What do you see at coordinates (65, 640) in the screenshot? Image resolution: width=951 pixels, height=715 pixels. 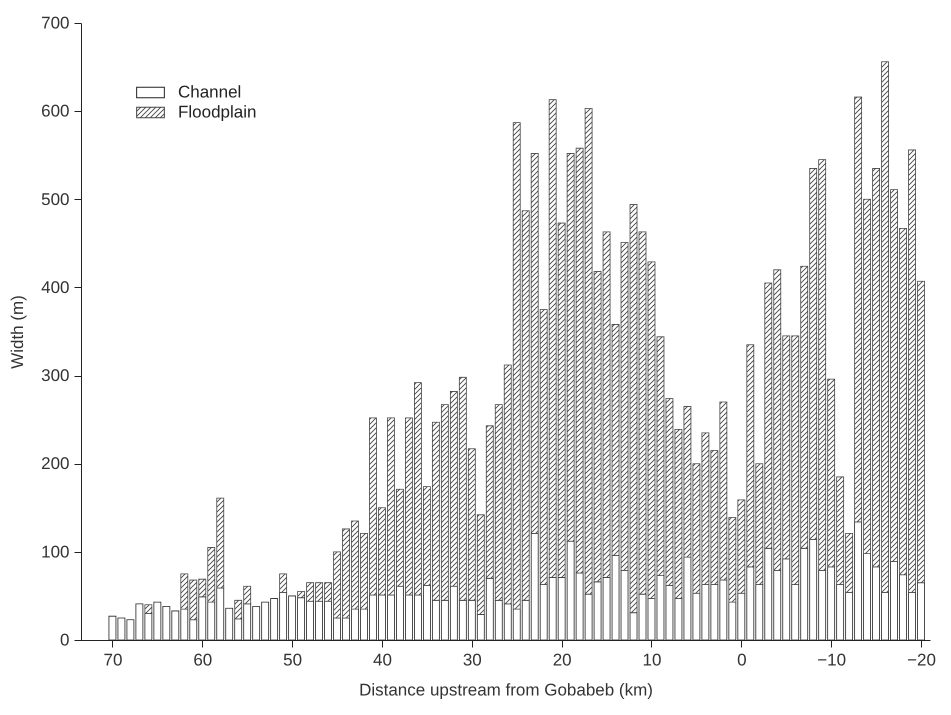 I see `y-tick-label: 0` at bounding box center [65, 640].